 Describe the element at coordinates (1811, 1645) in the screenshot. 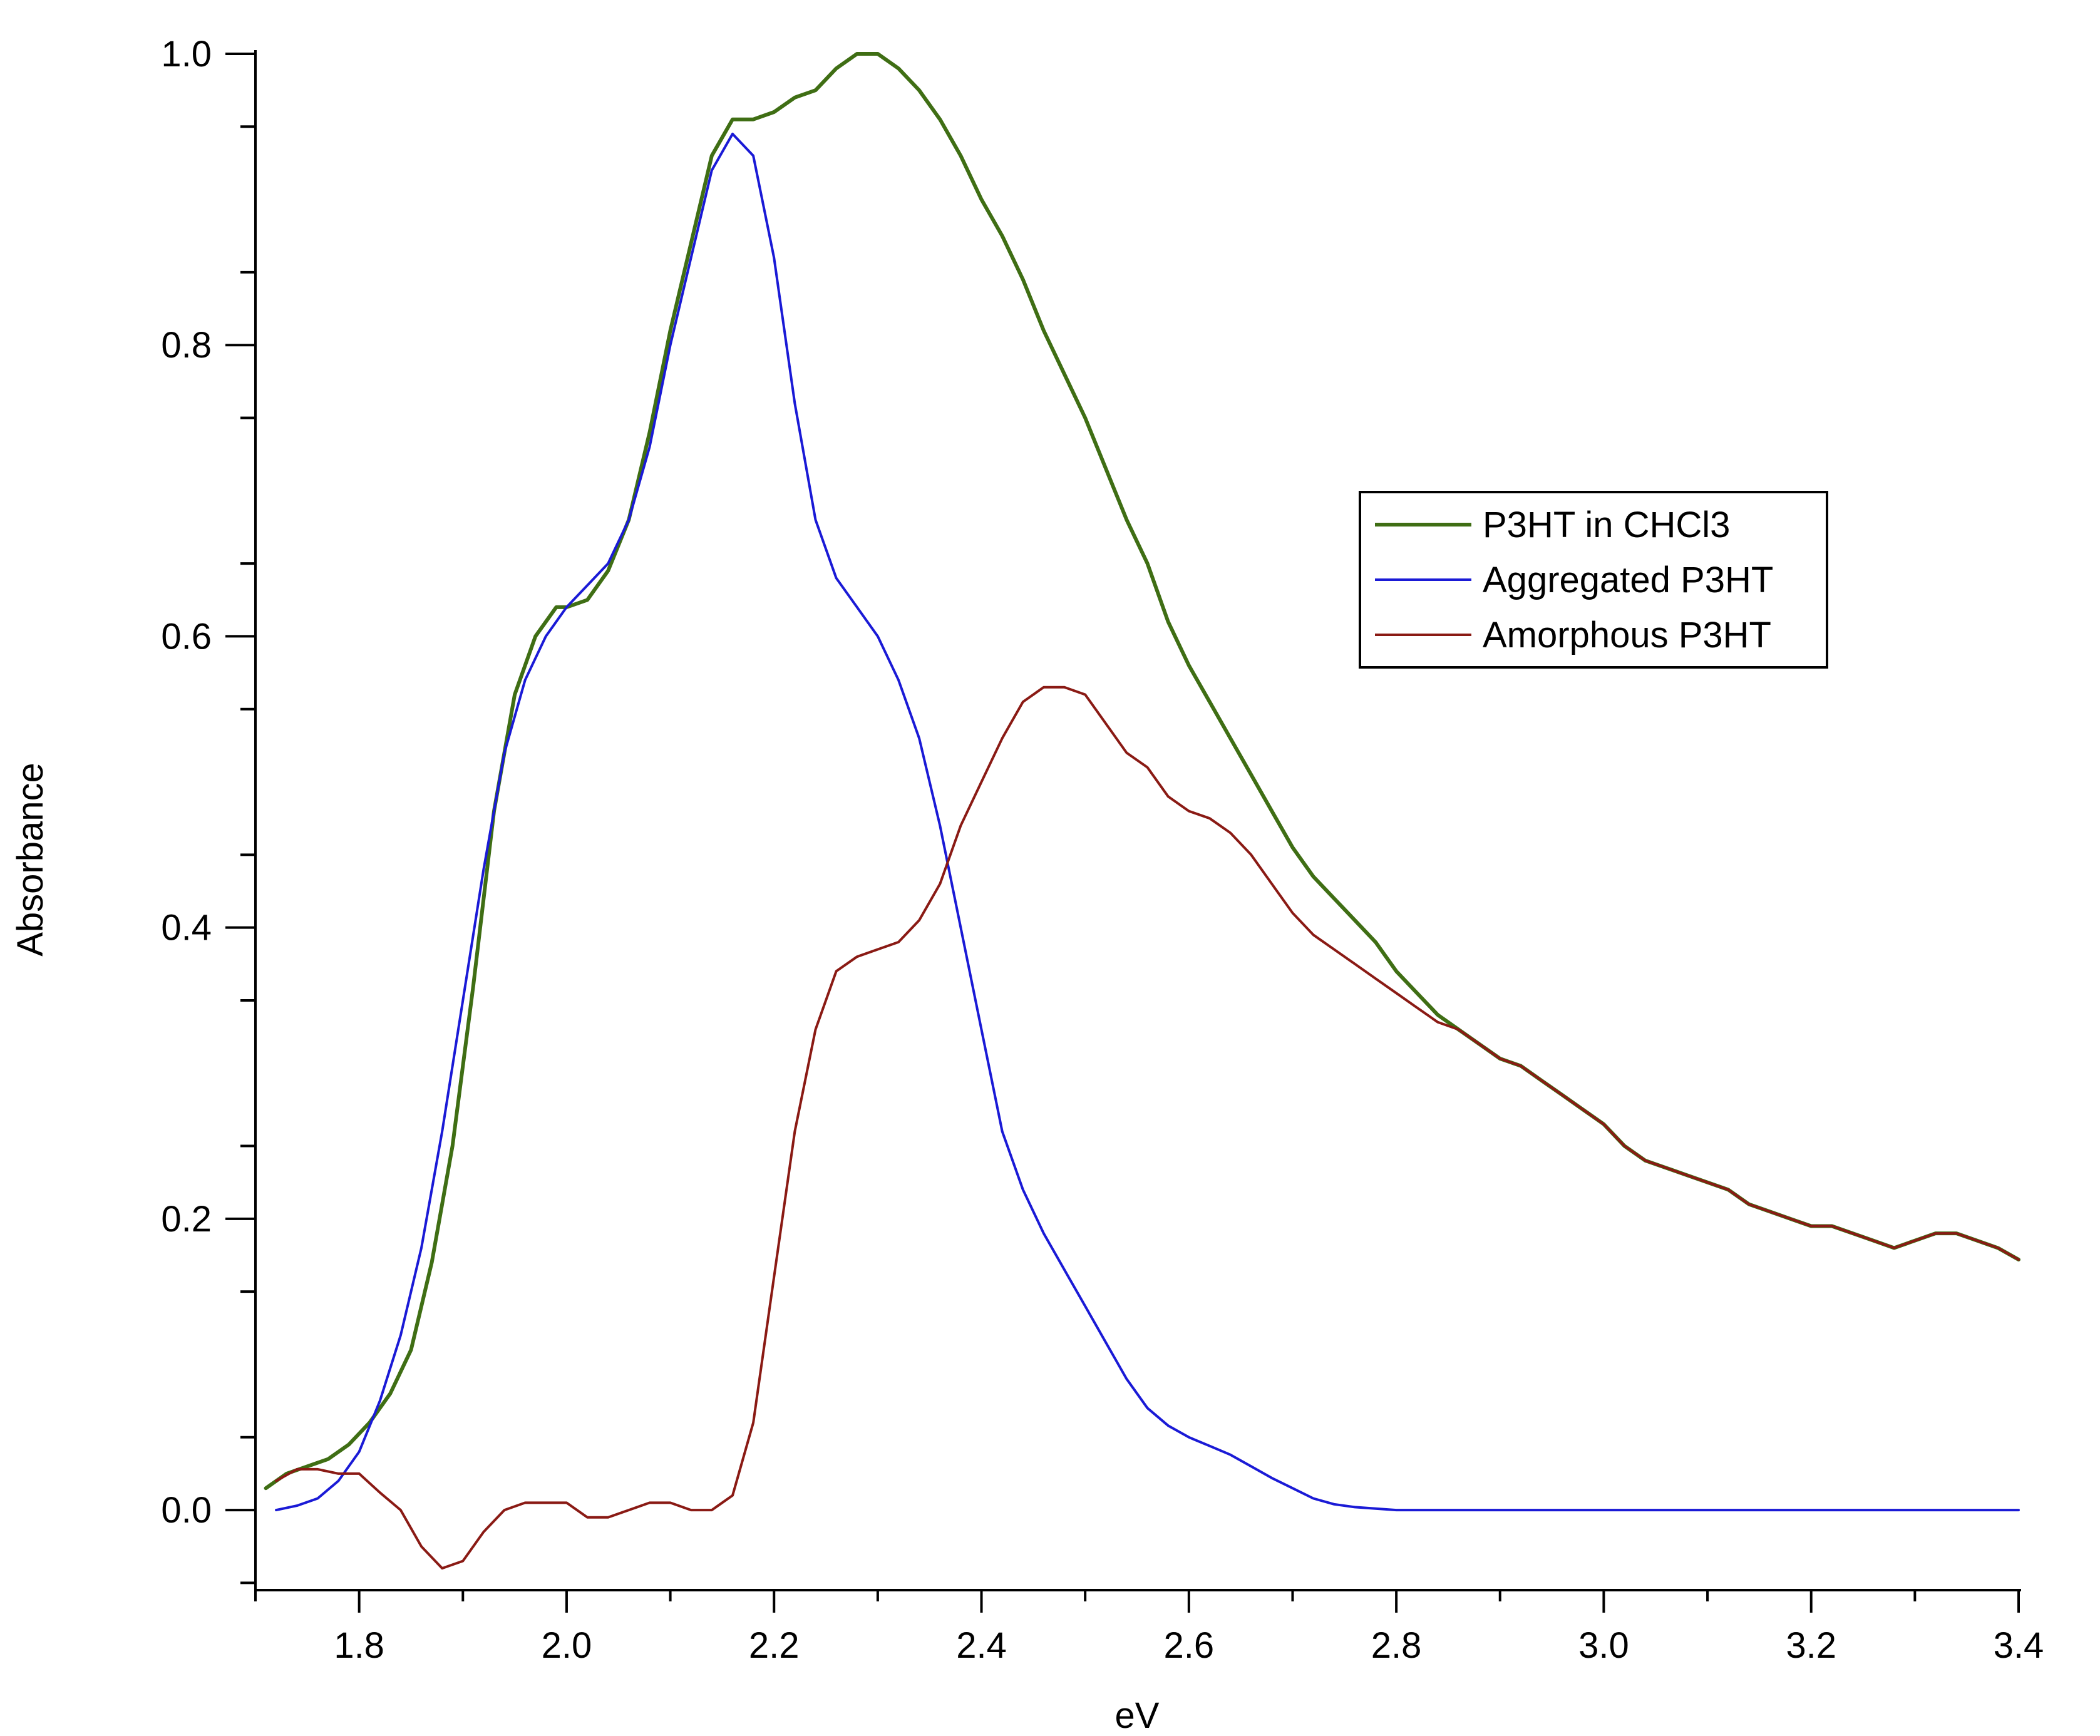

I see `x-tick-label: 3.2` at that location.